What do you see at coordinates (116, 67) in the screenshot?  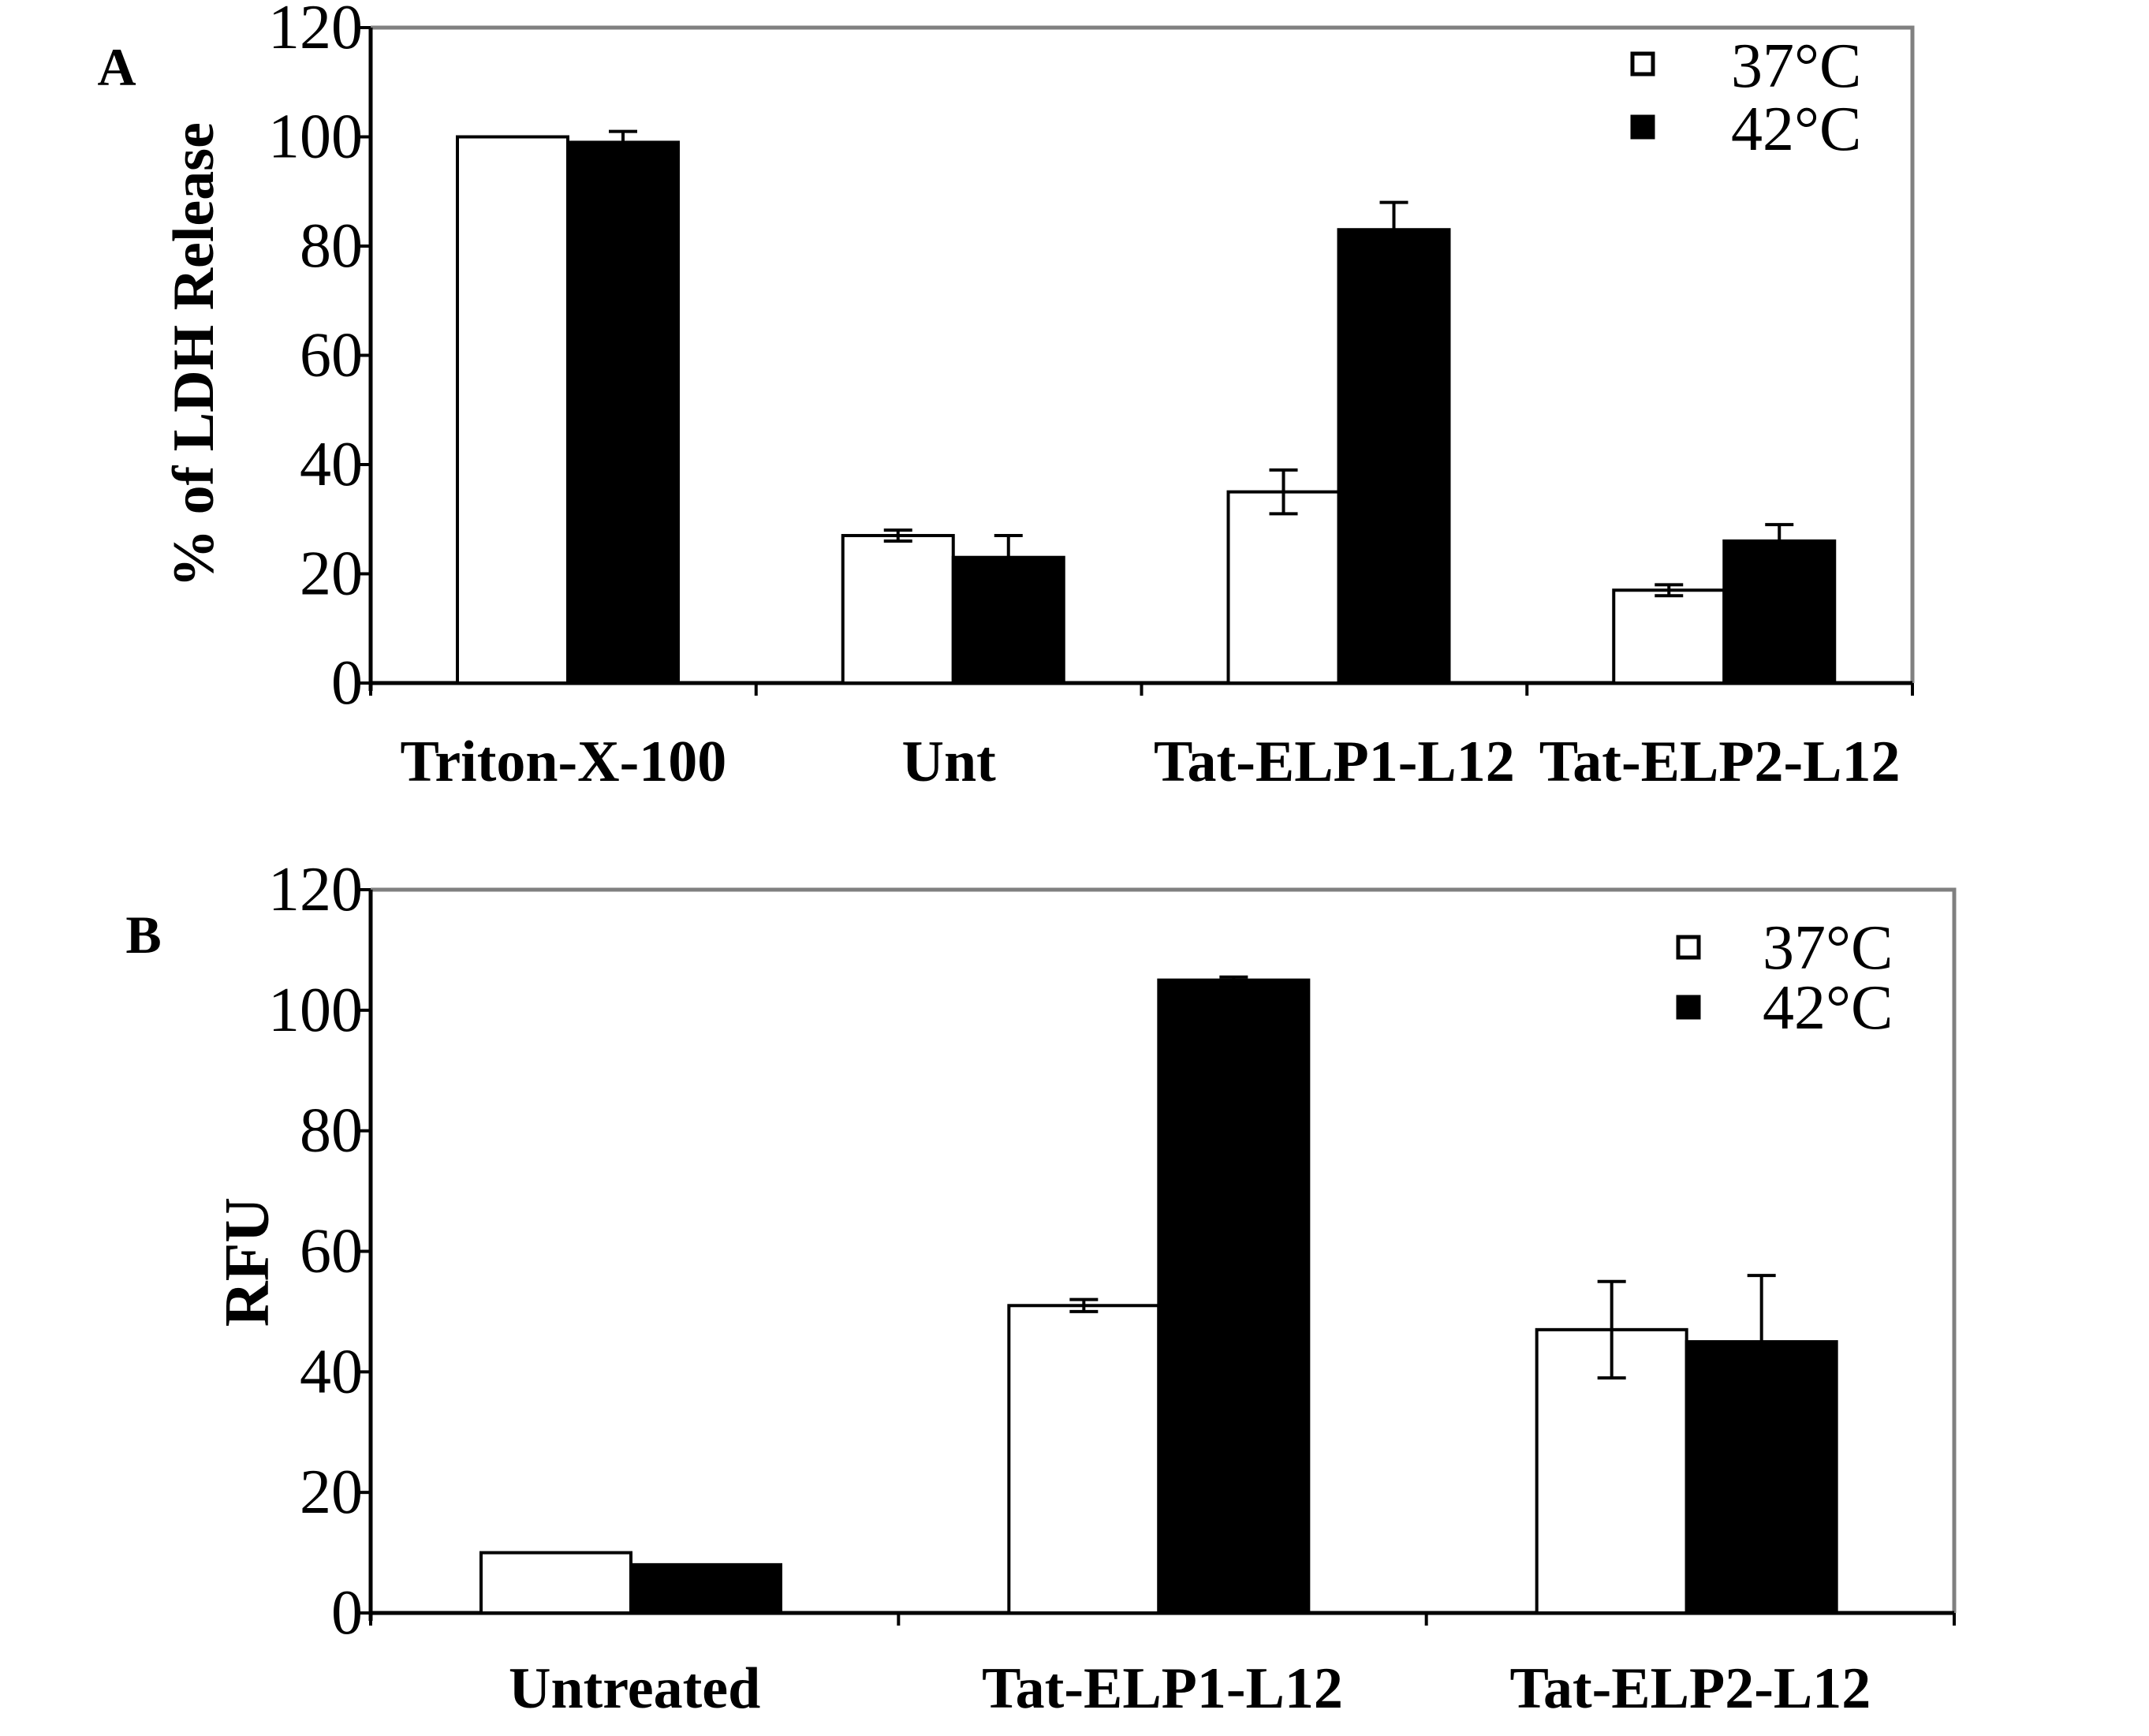 I see `panel-label: A` at bounding box center [116, 67].